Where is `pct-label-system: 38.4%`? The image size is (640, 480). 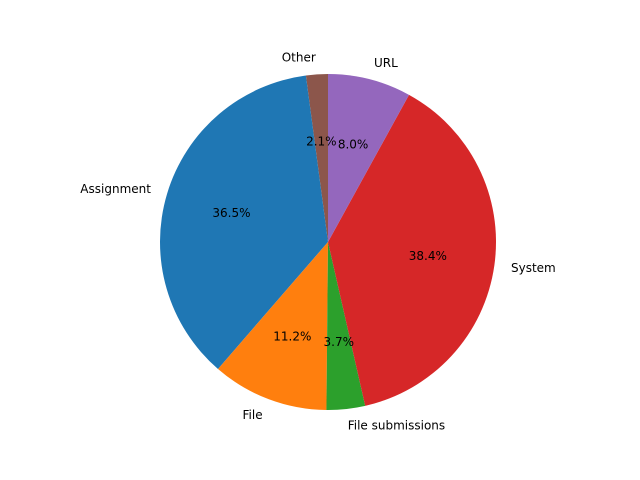
pct-label-system: 38.4% is located at coordinates (428, 256).